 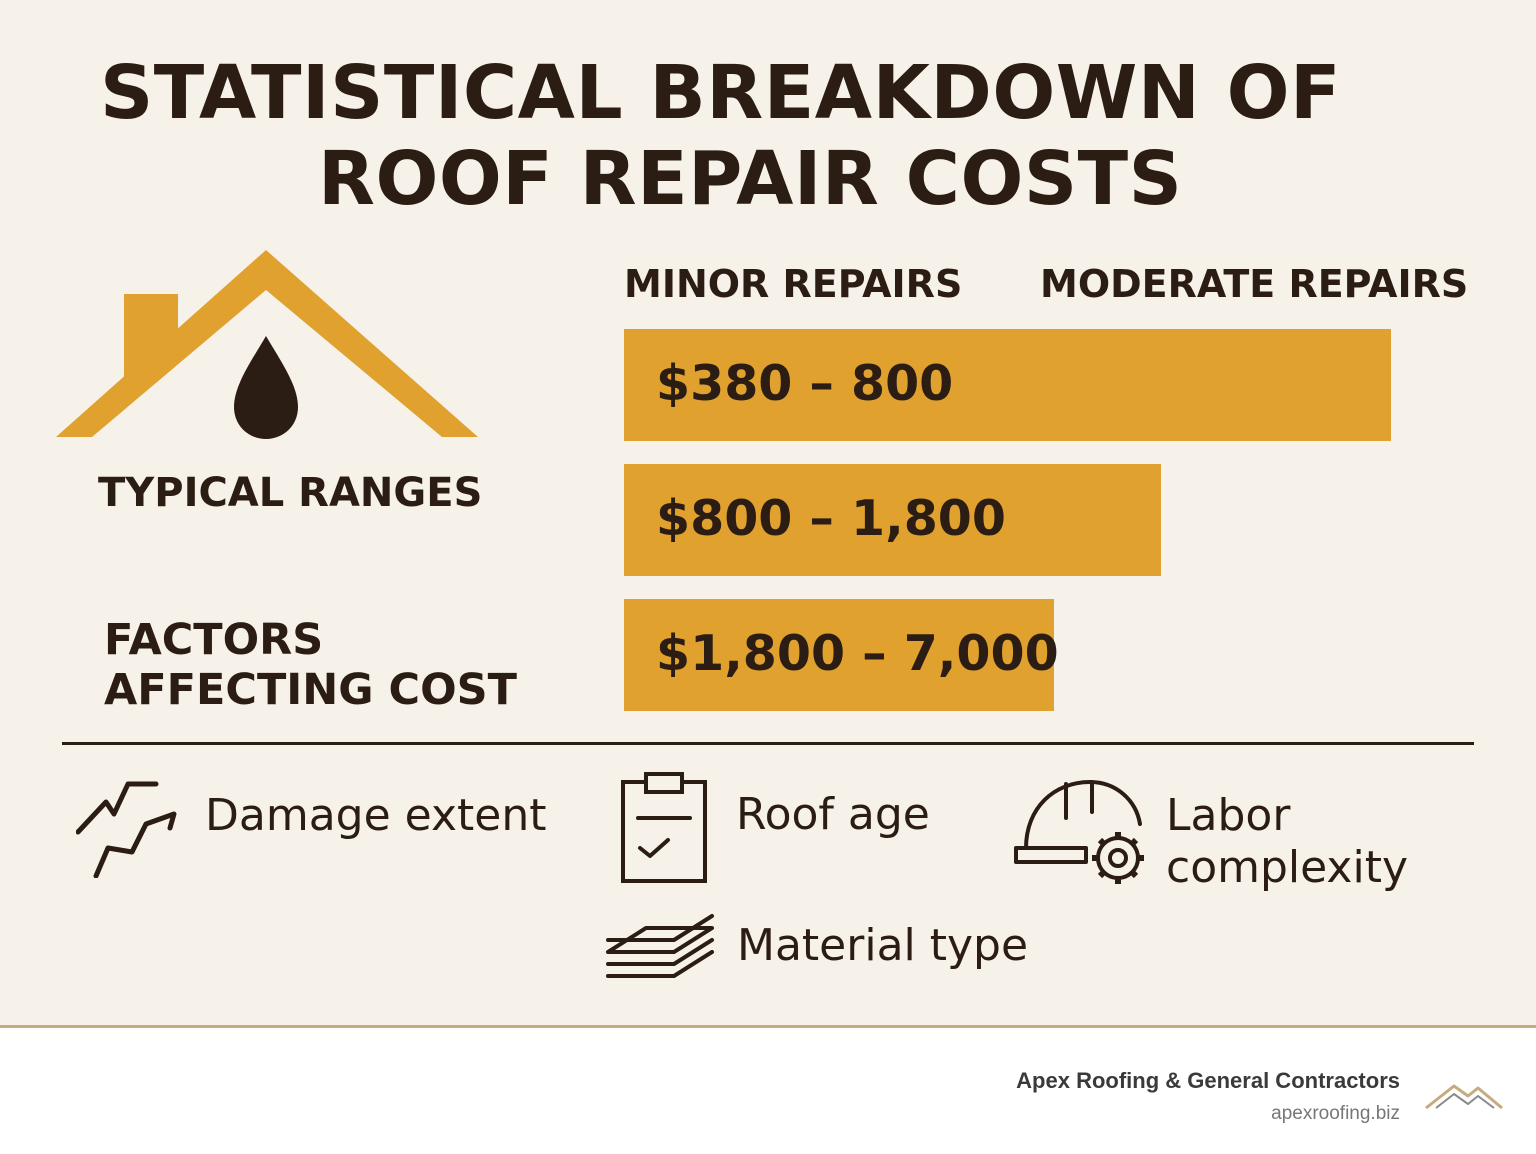 I want to click on factor-labor-complexity: Labor complexity, so click(x=1287, y=842).